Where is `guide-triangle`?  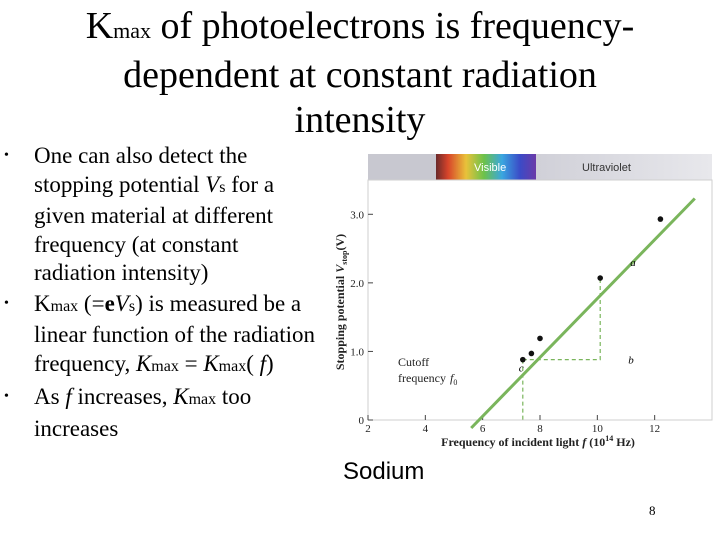
guide-triangle is located at coordinates (561, 319).